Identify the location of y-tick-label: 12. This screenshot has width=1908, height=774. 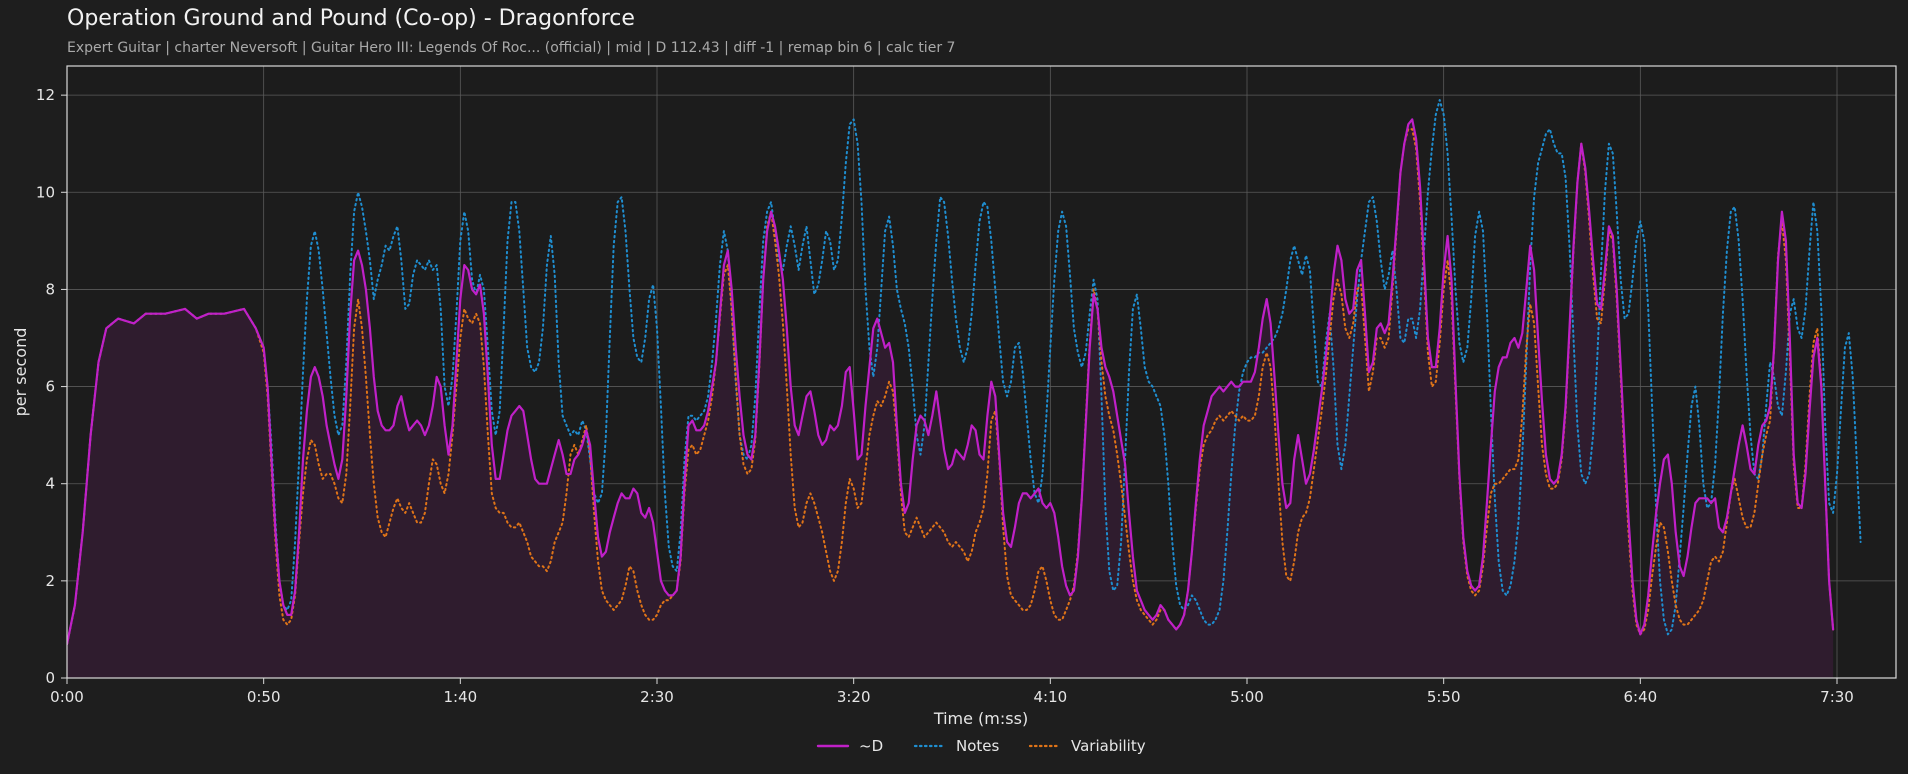
(45, 95).